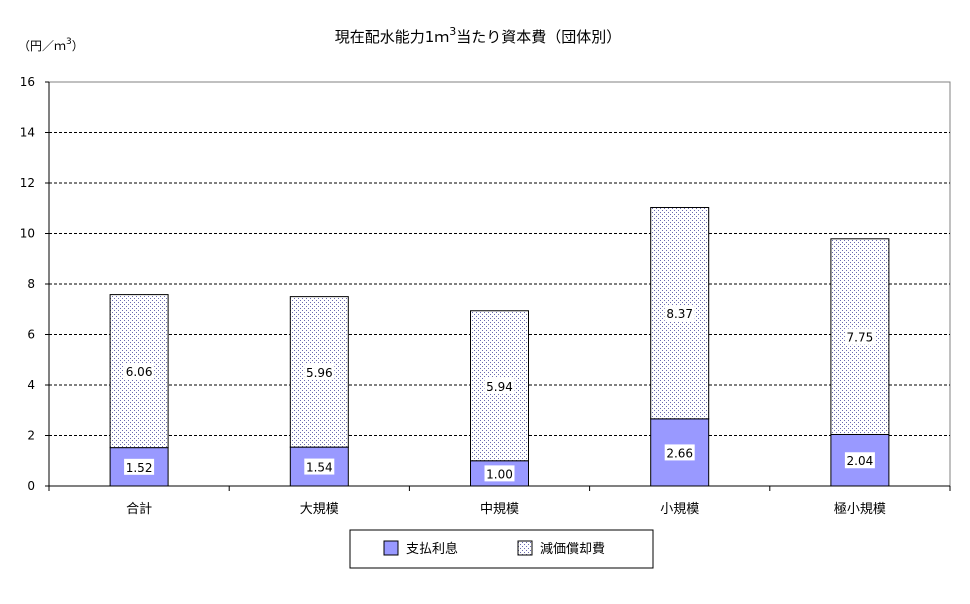  I want to click on data-label: 1.52, so click(139, 468).